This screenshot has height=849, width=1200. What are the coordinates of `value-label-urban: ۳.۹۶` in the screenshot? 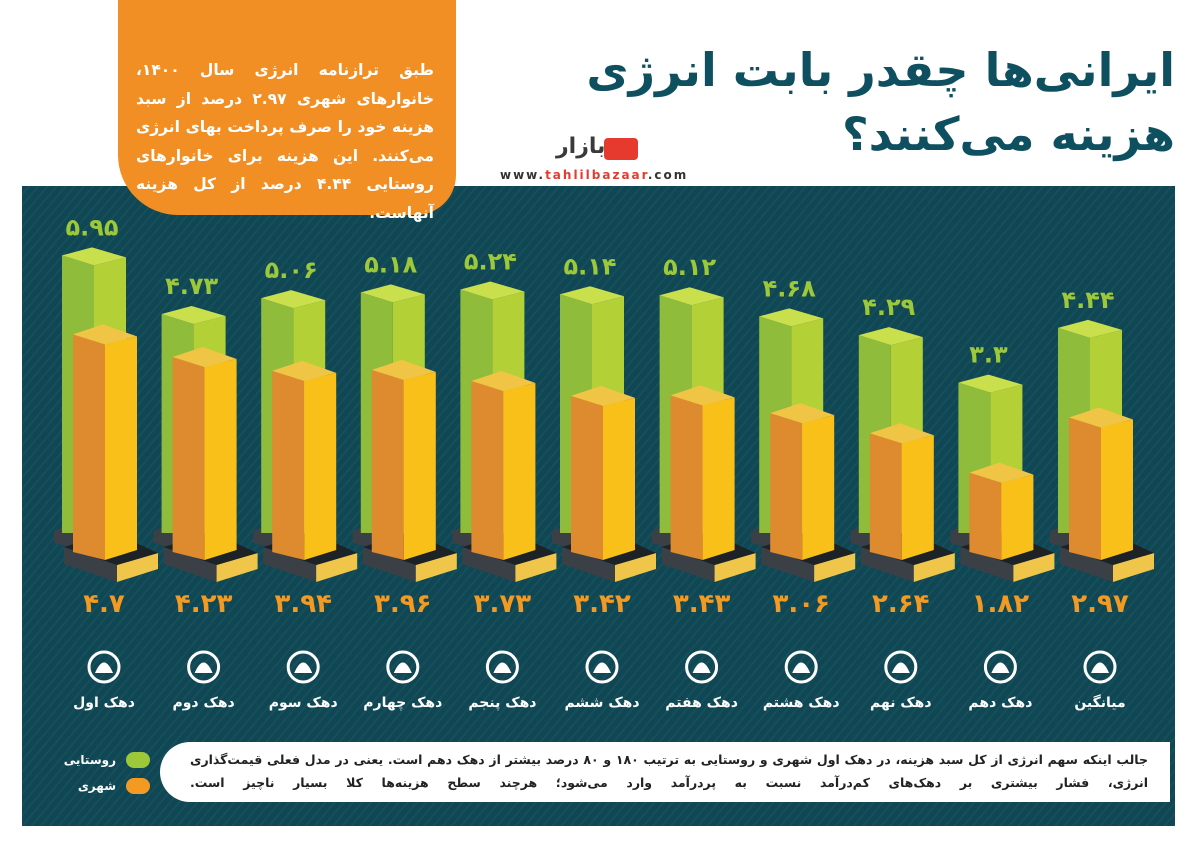 It's located at (402, 604).